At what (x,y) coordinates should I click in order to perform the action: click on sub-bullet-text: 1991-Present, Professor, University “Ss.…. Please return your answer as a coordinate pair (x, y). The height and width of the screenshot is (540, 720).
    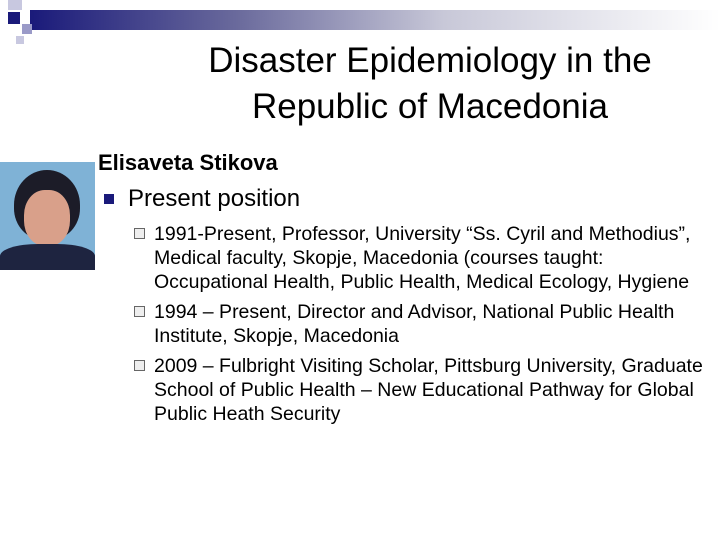
    Looking at the image, I should click on (422, 258).